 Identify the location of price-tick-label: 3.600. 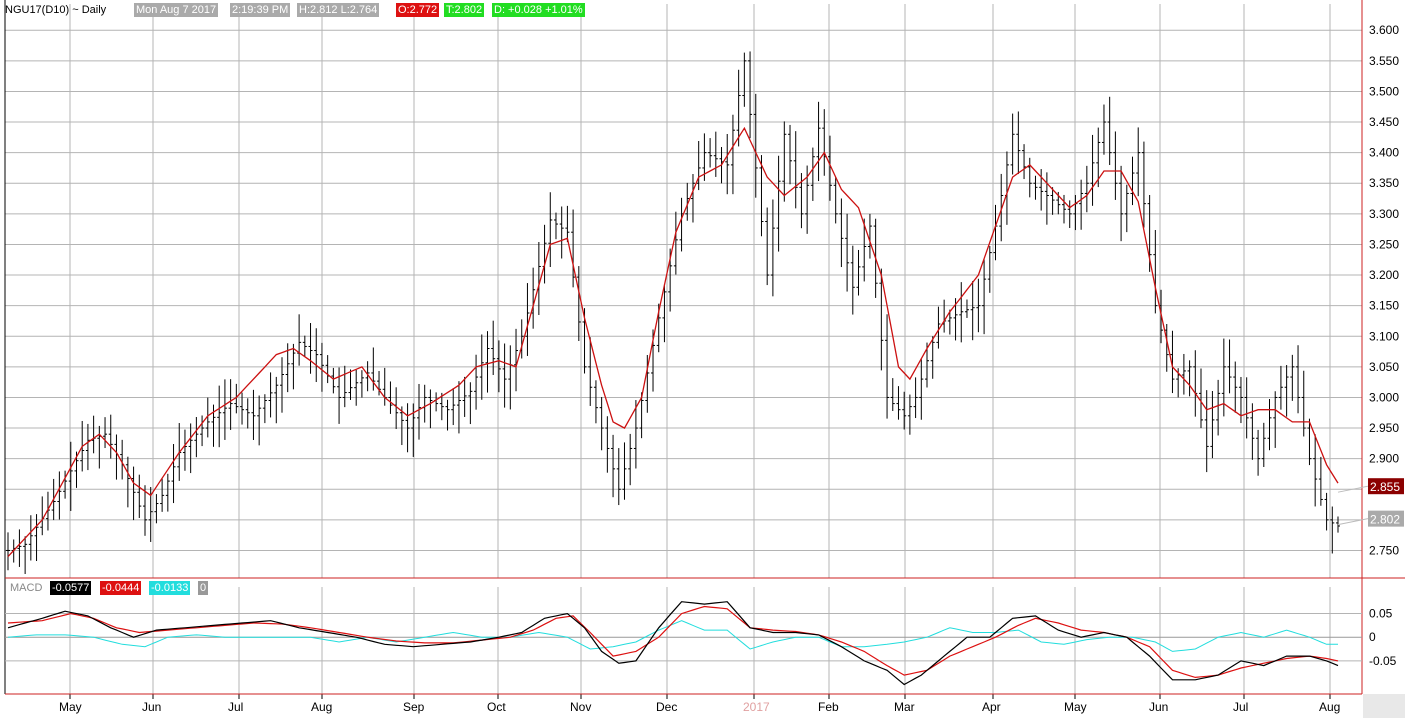
(1384, 30).